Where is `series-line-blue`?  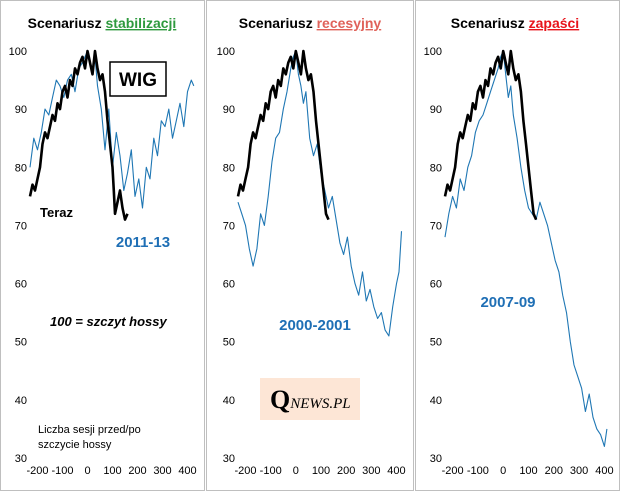 series-line-blue is located at coordinates (112, 129).